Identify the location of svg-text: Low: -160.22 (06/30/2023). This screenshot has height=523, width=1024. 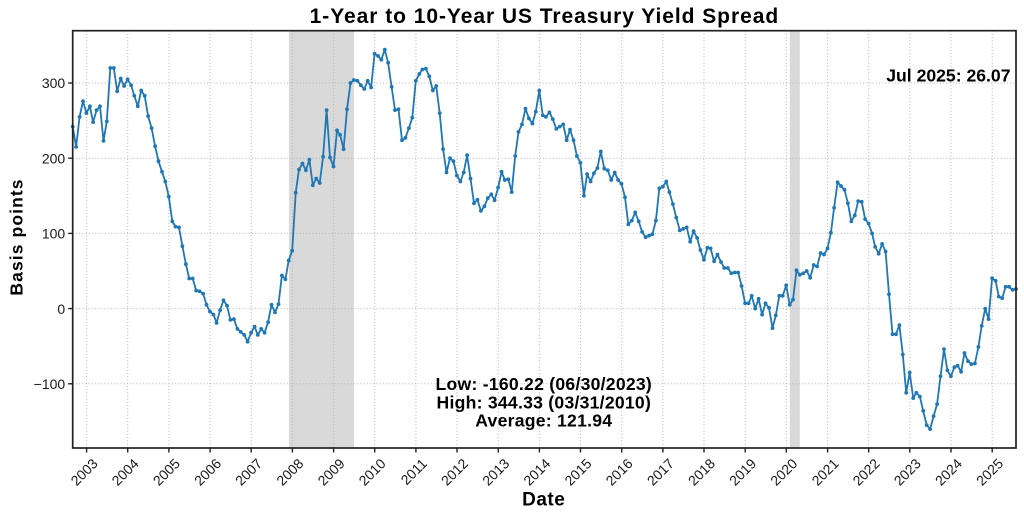
(544, 384).